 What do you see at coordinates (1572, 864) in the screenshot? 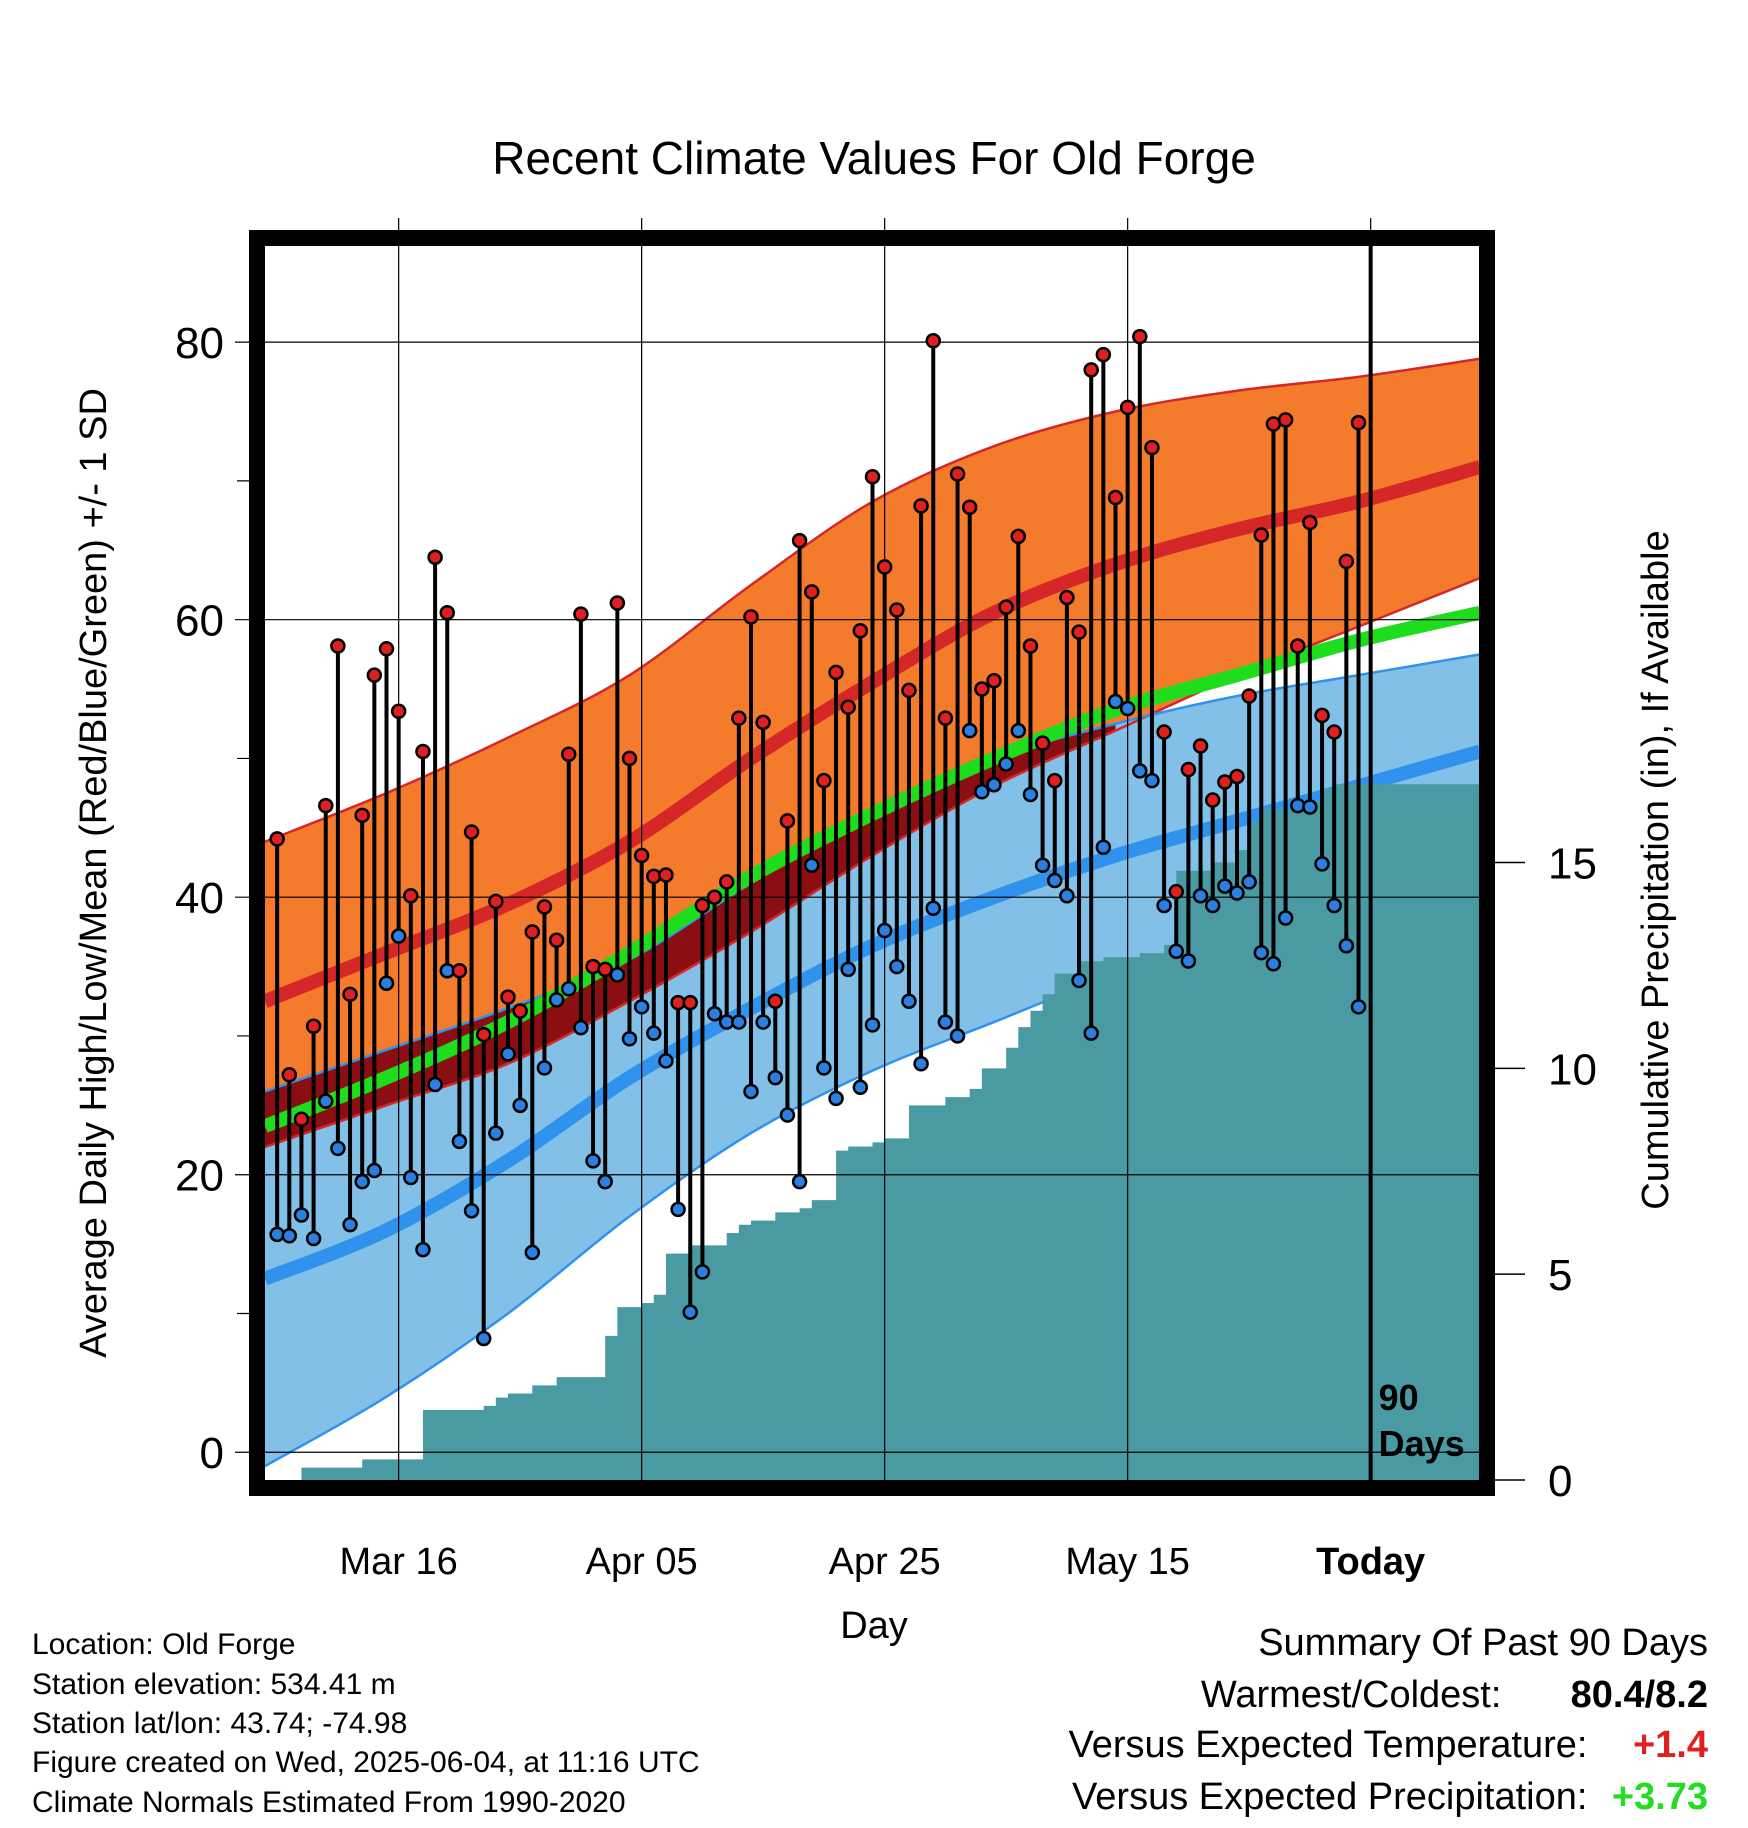
I see `y2-tick-label: 15` at bounding box center [1572, 864].